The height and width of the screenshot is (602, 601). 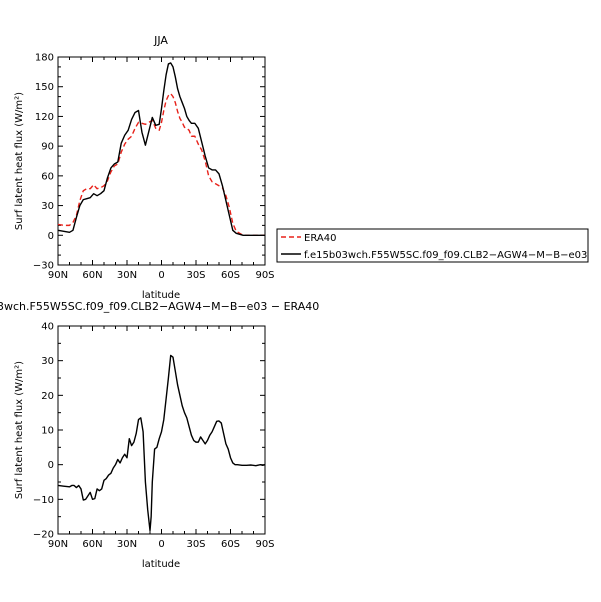 I want to click on top-chart-xtick-label: 90N, so click(x=58, y=275).